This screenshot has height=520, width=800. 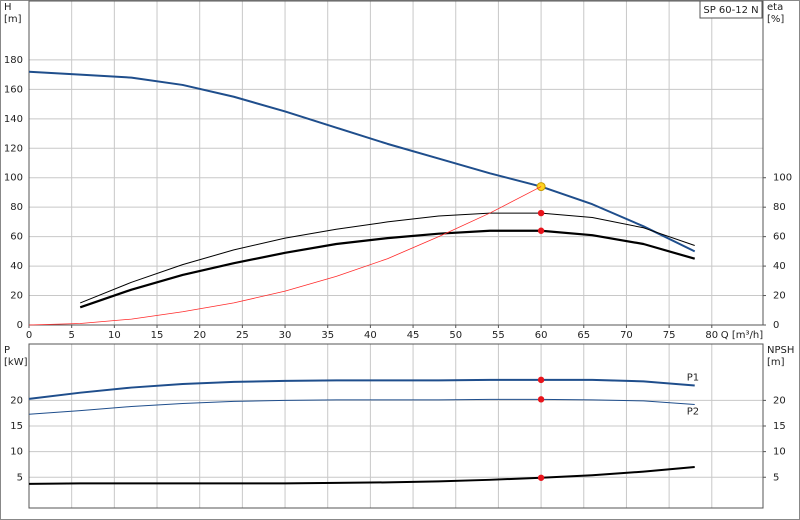 What do you see at coordinates (285, 335) in the screenshot?
I see `x-tick-label: 30` at bounding box center [285, 335].